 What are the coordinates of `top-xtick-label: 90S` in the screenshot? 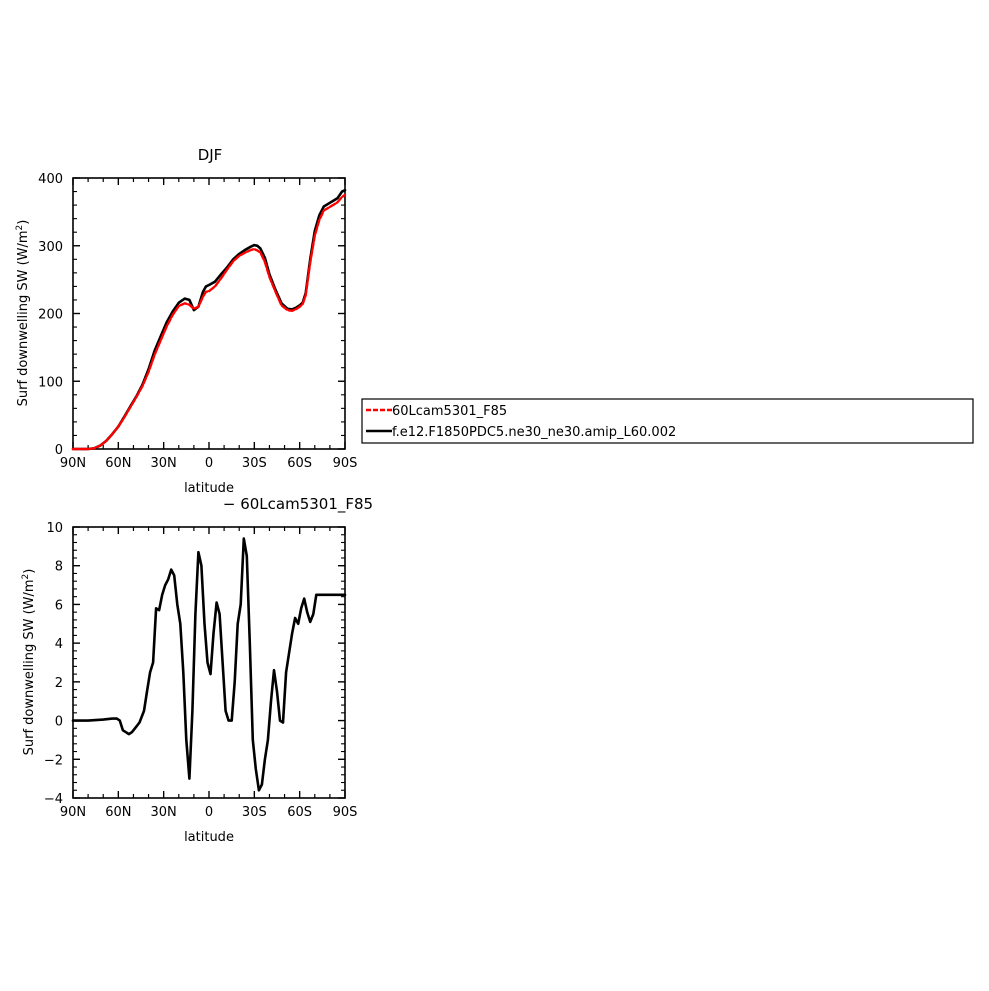 It's located at (345, 463).